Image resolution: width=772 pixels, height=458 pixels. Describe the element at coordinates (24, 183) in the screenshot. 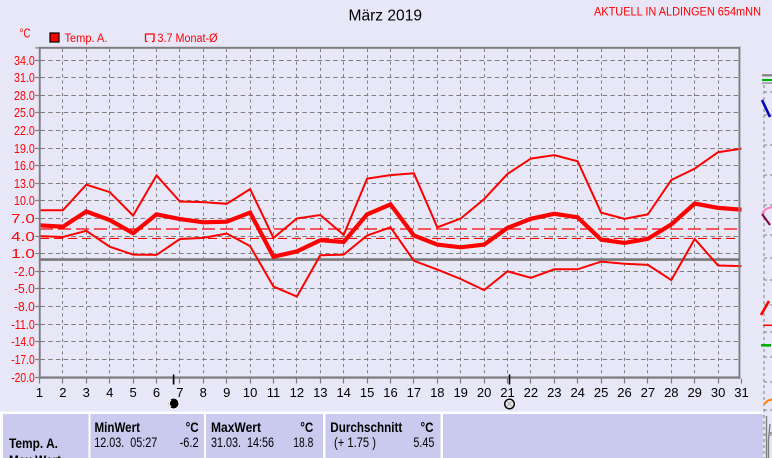

I see `svg-text: 13.0` at that location.